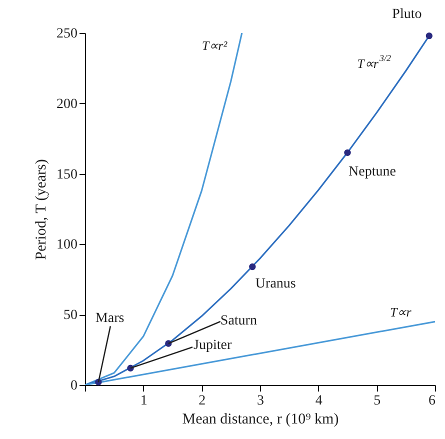 This screenshot has height=439, width=445. What do you see at coordinates (71, 316) in the screenshot?
I see `y-tick-label: 50` at bounding box center [71, 316].